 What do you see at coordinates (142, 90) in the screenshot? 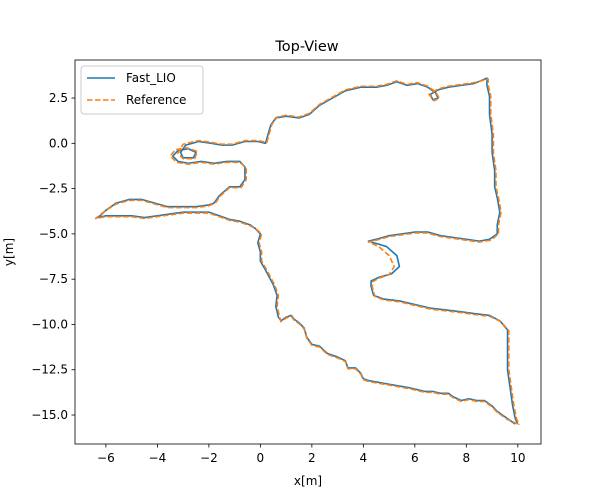
I see `legend: Fast_LIO Reference` at bounding box center [142, 90].